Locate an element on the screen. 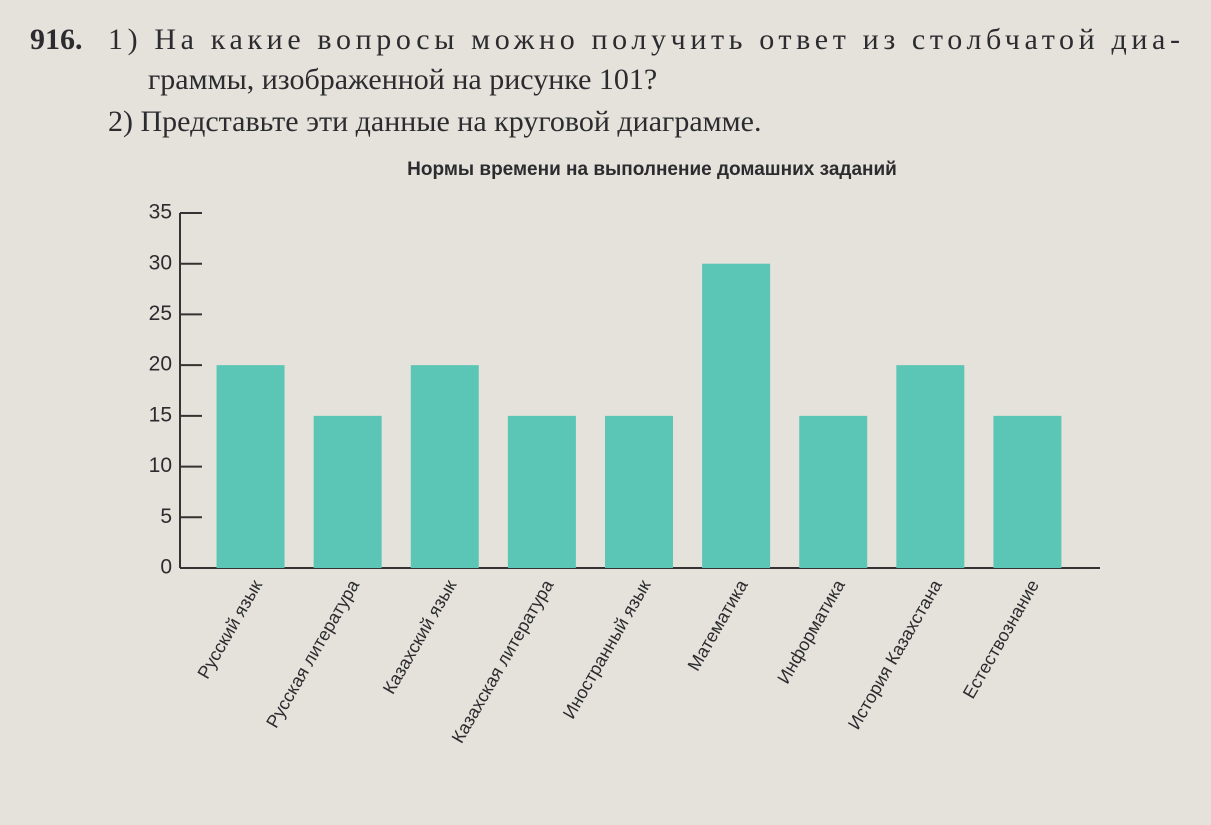  y-tick-label: 35 is located at coordinates (160, 212).